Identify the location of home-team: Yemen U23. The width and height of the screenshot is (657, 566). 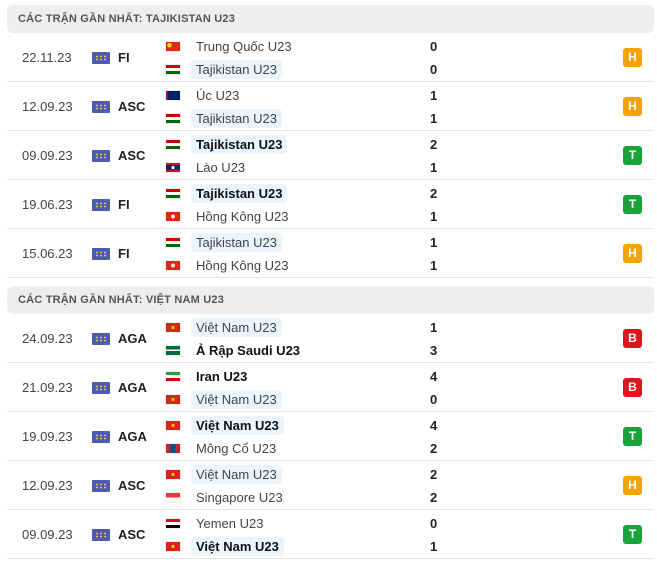
(216, 523).